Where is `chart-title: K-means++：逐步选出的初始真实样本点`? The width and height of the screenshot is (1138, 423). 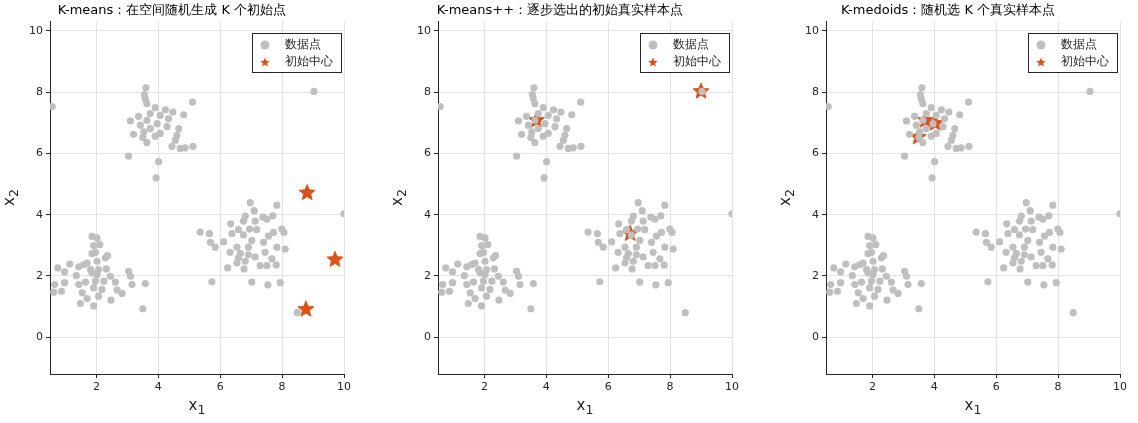
chart-title: K-means++：逐步选出的初始真实样本点 is located at coordinates (560, 10).